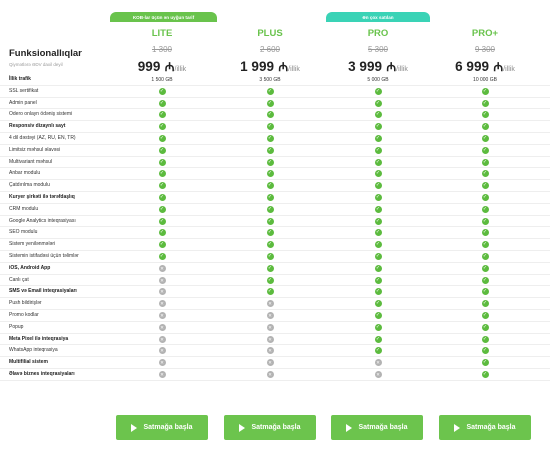  I want to click on price-value: 1 999, so click(257, 66).